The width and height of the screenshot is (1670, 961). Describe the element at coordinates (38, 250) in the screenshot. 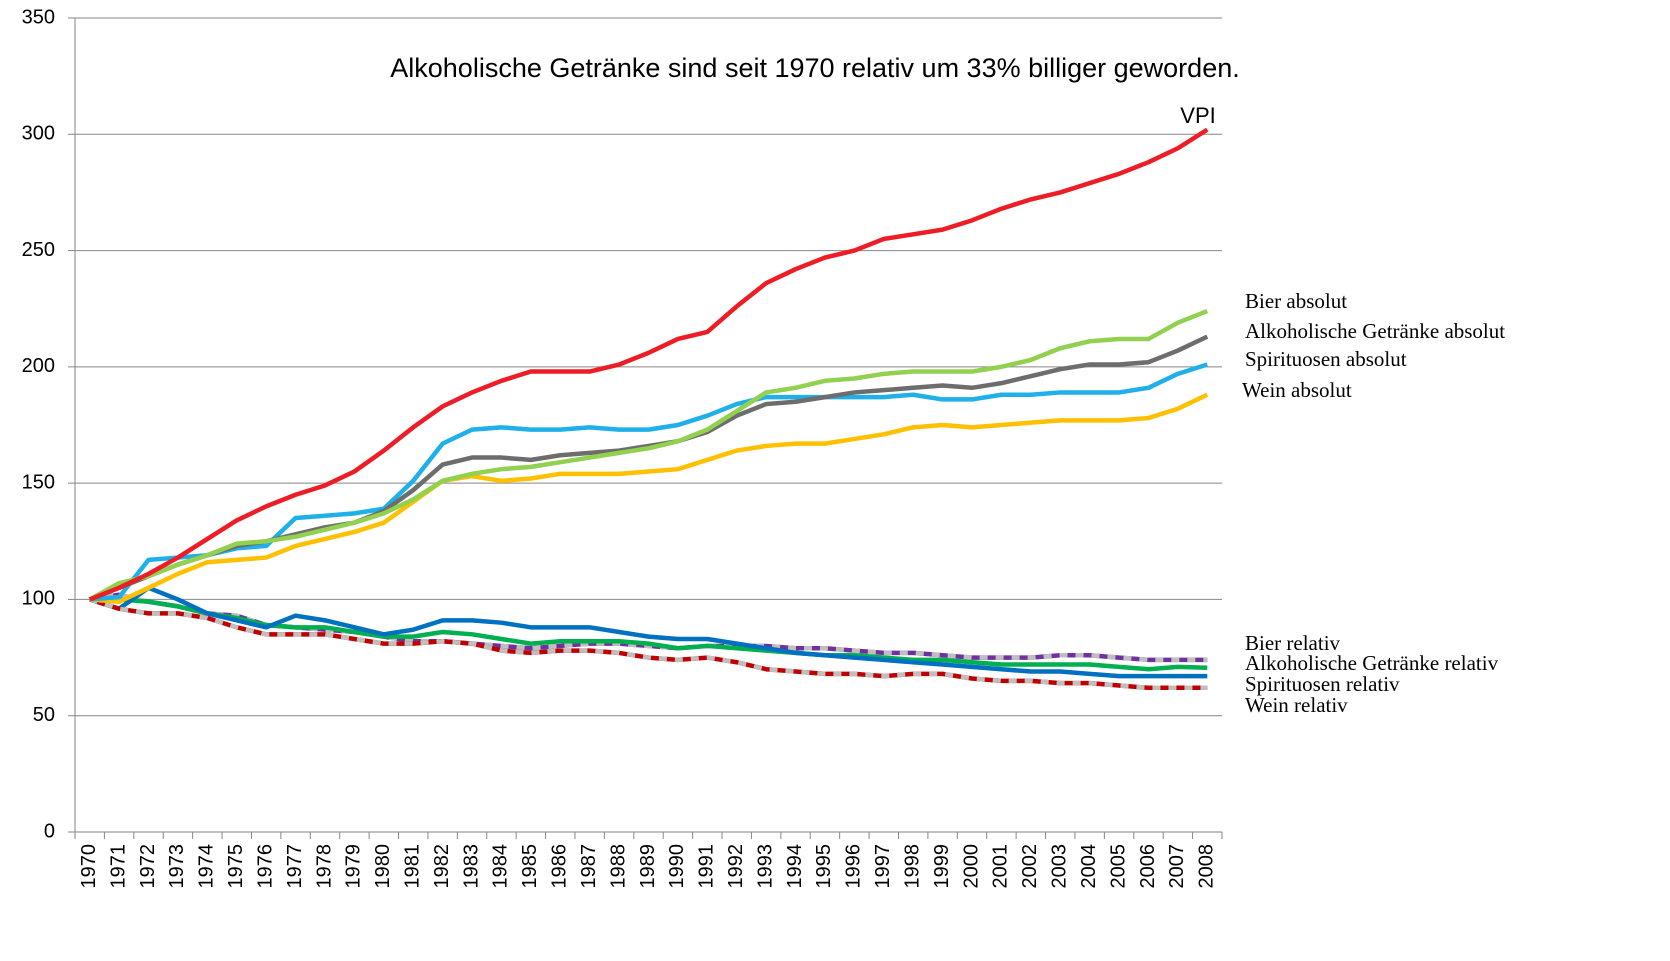

I see `y-tick-label: 250` at that location.